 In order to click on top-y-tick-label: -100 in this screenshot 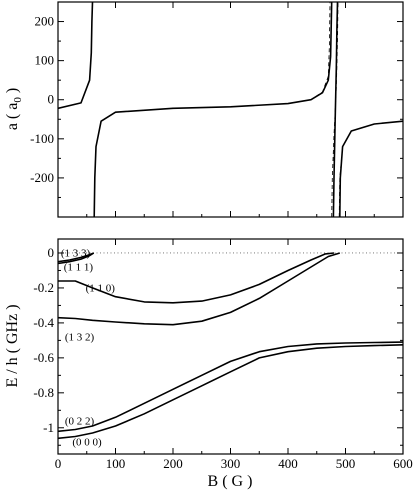, I will do `click(42, 138)`.